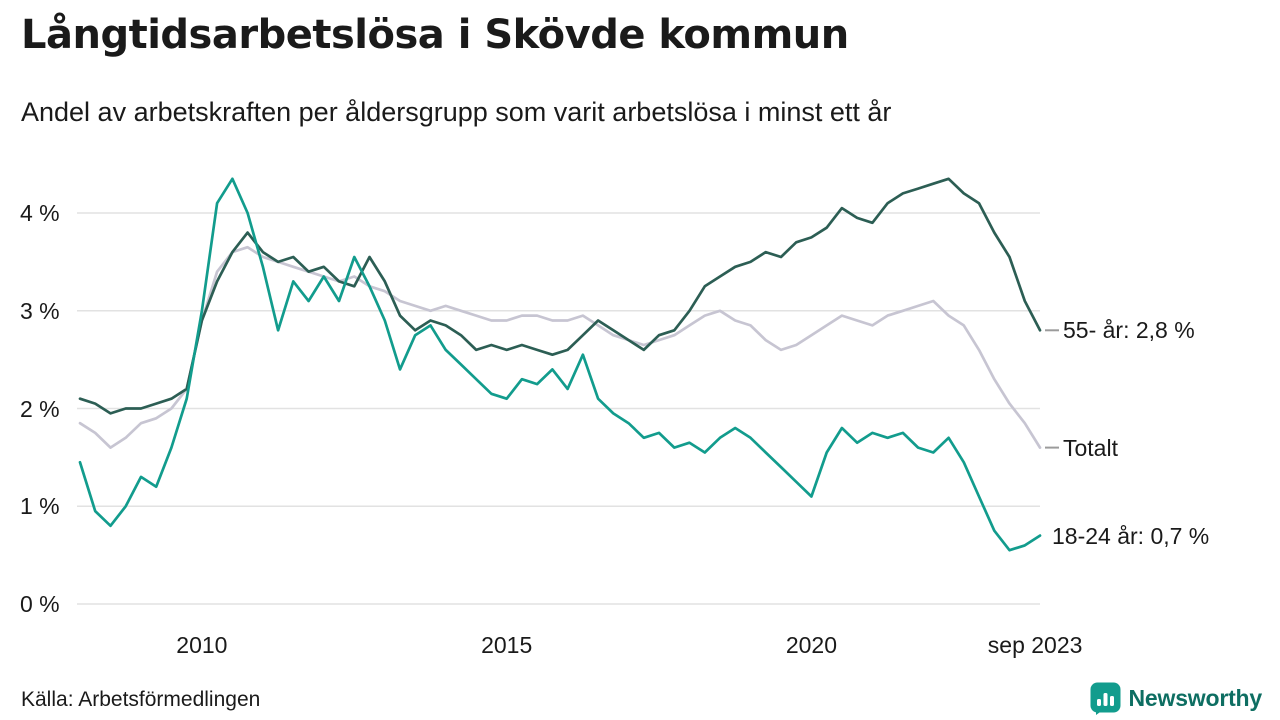  Describe the element at coordinates (1090, 447) in the screenshot. I see `series-end-label-totalt: Totalt` at that location.